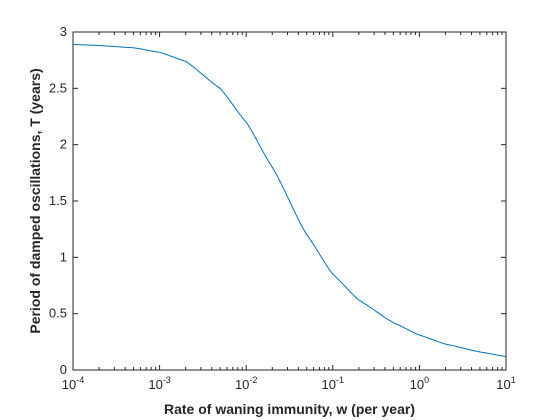 This screenshot has height=420, width=560. I want to click on y-tick-label: 2, so click(63, 144).